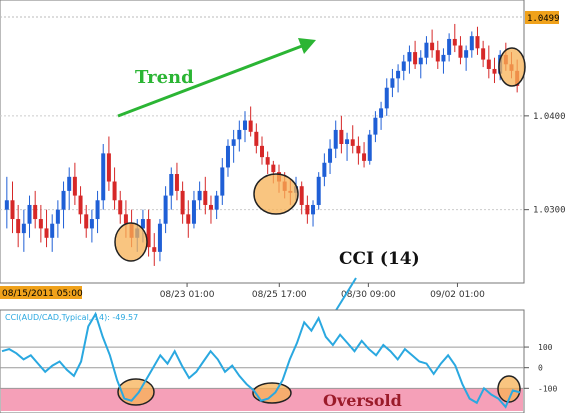 Image resolution: width=576 pixels, height=413 pixels. What do you see at coordinates (187, 295) in the screenshot?
I see `time-tick-label: 08/23 01:00` at bounding box center [187, 295].